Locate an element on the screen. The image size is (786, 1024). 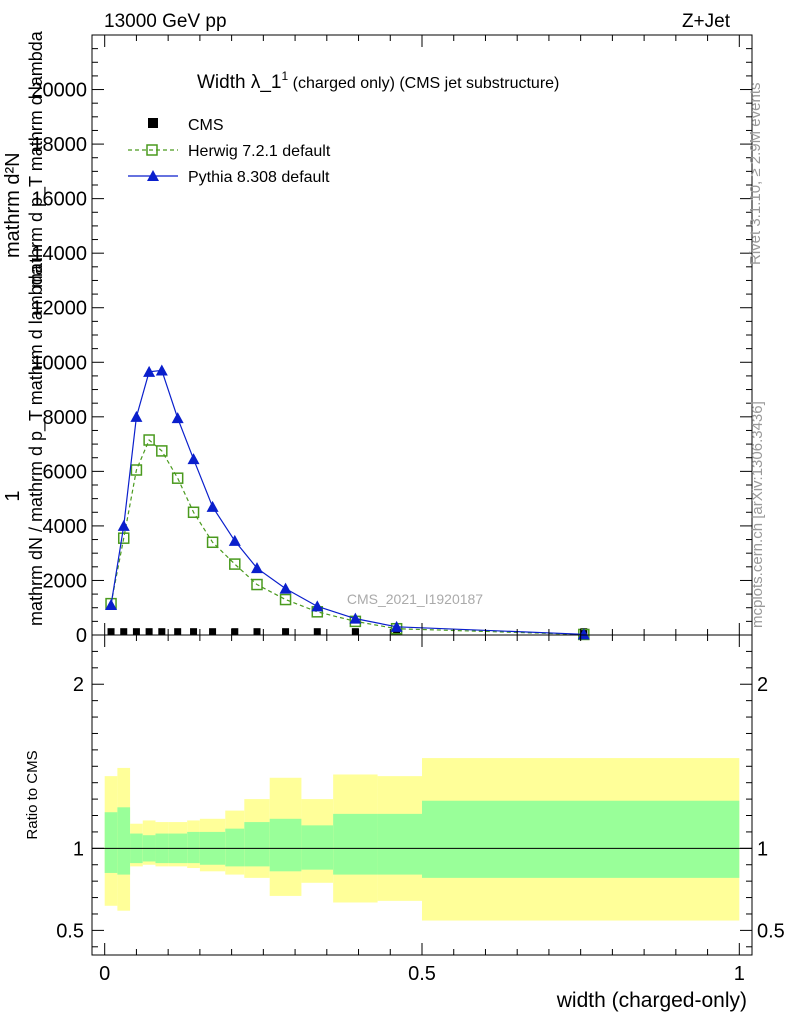
watermark: CMS_2021_I1920187 is located at coordinates (415, 599).